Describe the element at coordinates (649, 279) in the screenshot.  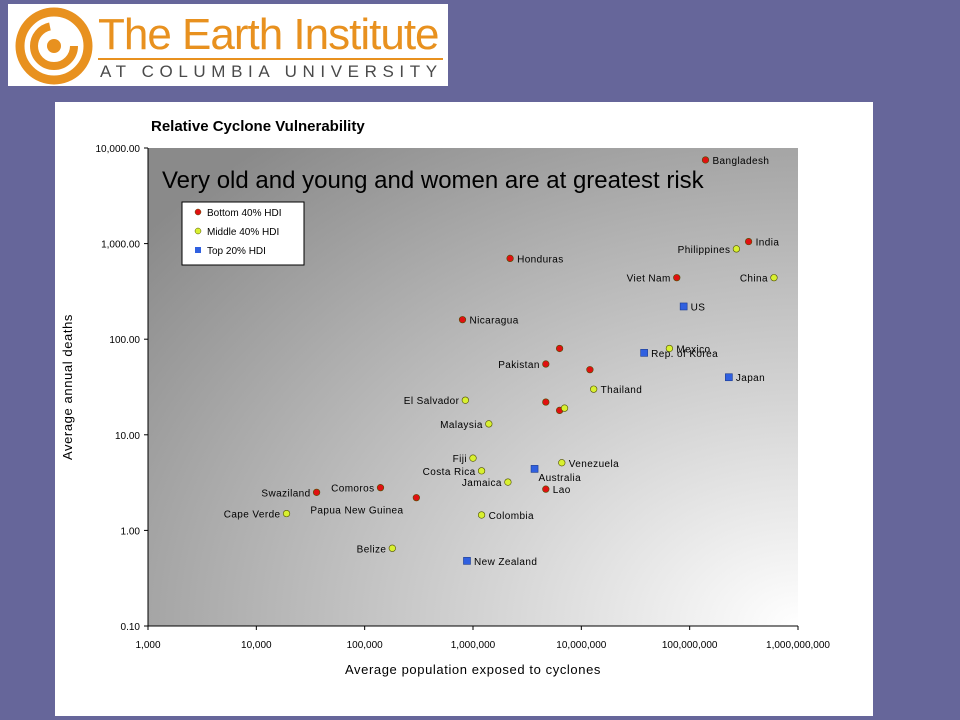
I see `point-label: Viet Nam` at that location.